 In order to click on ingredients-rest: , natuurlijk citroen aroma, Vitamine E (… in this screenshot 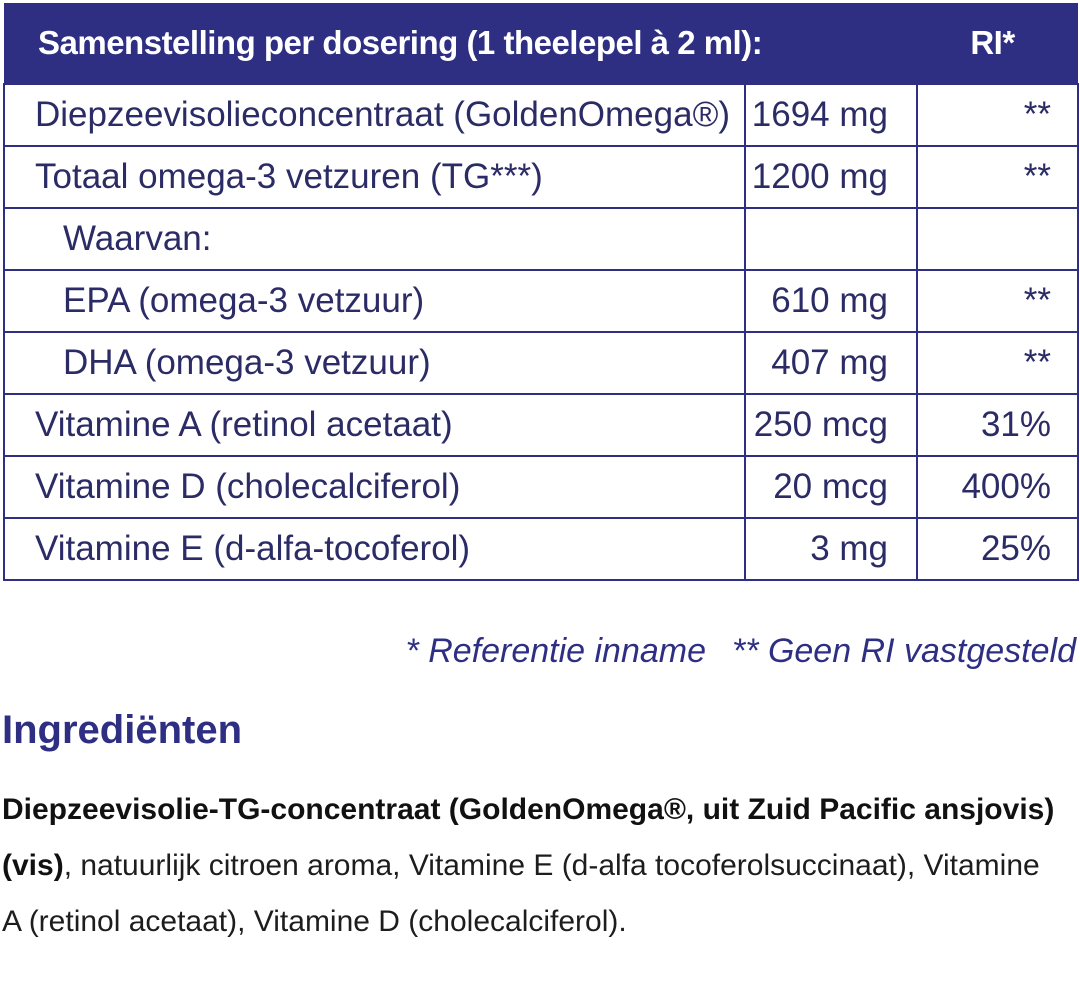, I will do `click(521, 893)`.